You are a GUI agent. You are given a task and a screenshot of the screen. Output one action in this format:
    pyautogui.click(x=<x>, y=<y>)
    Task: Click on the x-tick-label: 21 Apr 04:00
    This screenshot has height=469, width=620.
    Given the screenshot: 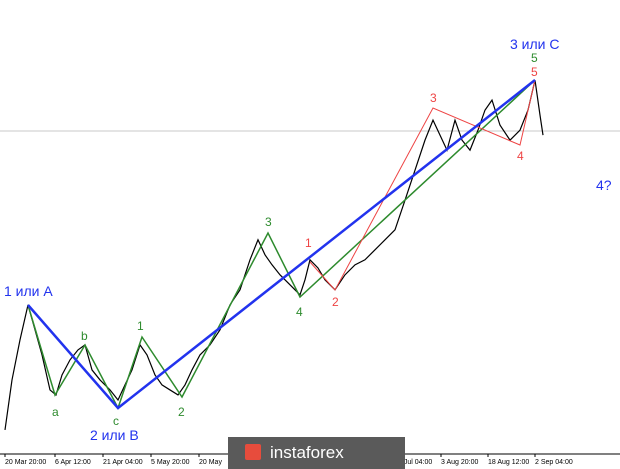 What is the action you would take?
    pyautogui.click(x=123, y=462)
    